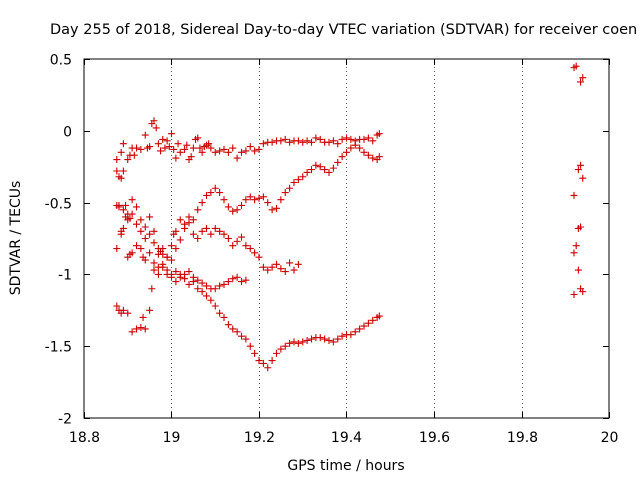 The image size is (640, 480). What do you see at coordinates (434, 438) in the screenshot?
I see `x-tick-label: 19.6` at bounding box center [434, 438].